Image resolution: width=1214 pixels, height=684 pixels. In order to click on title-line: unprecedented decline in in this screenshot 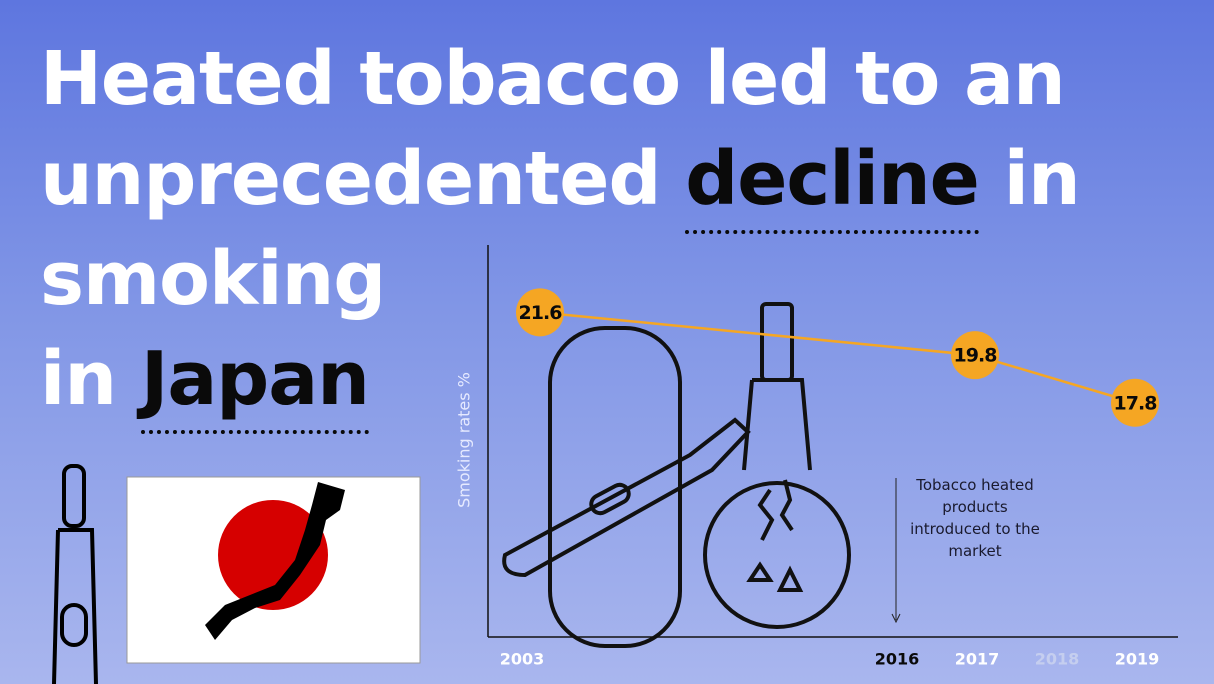, I will do `click(560, 185)`.